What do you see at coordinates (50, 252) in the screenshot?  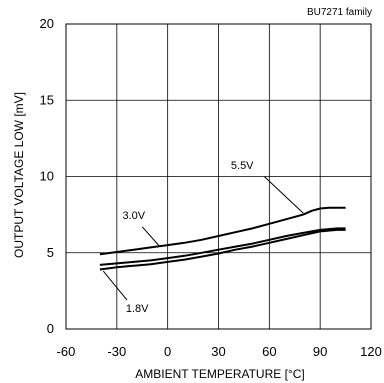 I see `y-tick-label: 5` at bounding box center [50, 252].